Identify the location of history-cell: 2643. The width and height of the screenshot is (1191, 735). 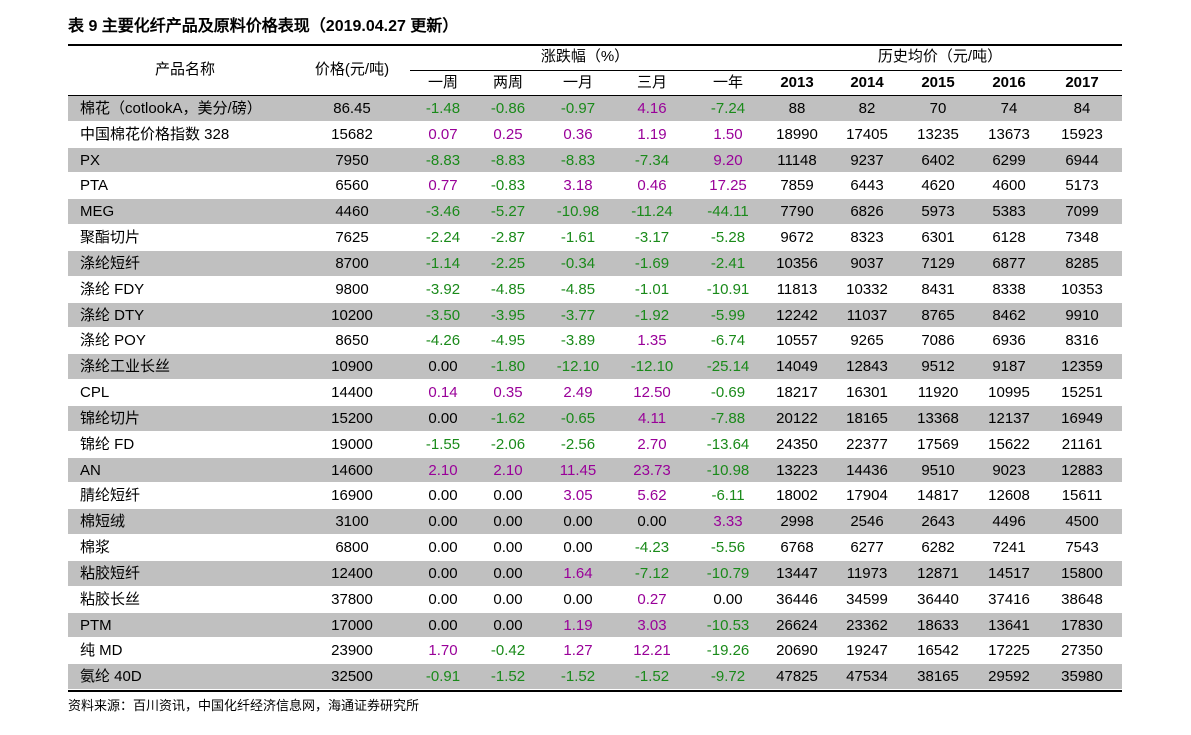
(938, 522).